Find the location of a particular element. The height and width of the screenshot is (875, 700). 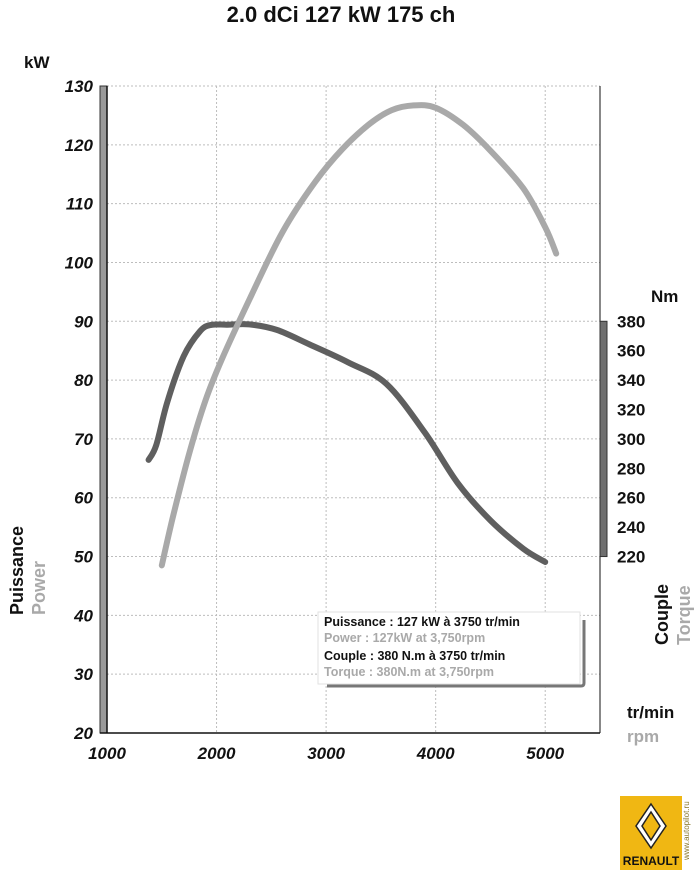

left-axis-label: Puissance is located at coordinates (17, 570).